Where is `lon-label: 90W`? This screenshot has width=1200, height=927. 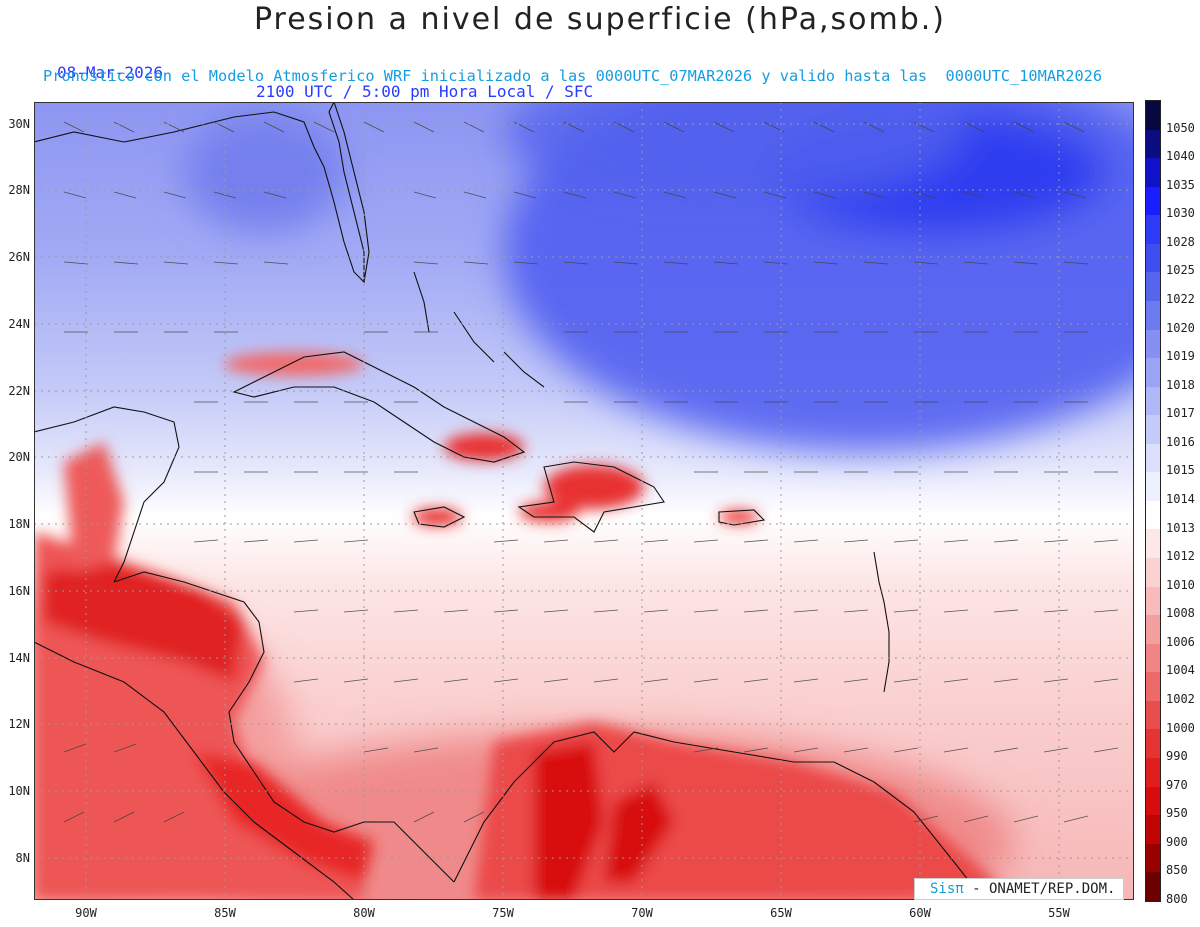
lon-label: 90W is located at coordinates (86, 913).